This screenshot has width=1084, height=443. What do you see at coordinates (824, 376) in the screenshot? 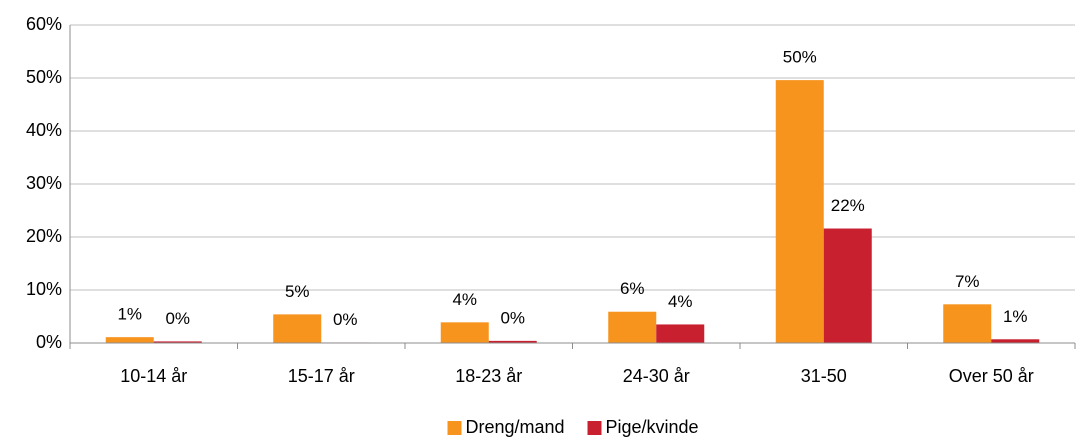
I see `x-tick-label: 31-50` at bounding box center [824, 376].